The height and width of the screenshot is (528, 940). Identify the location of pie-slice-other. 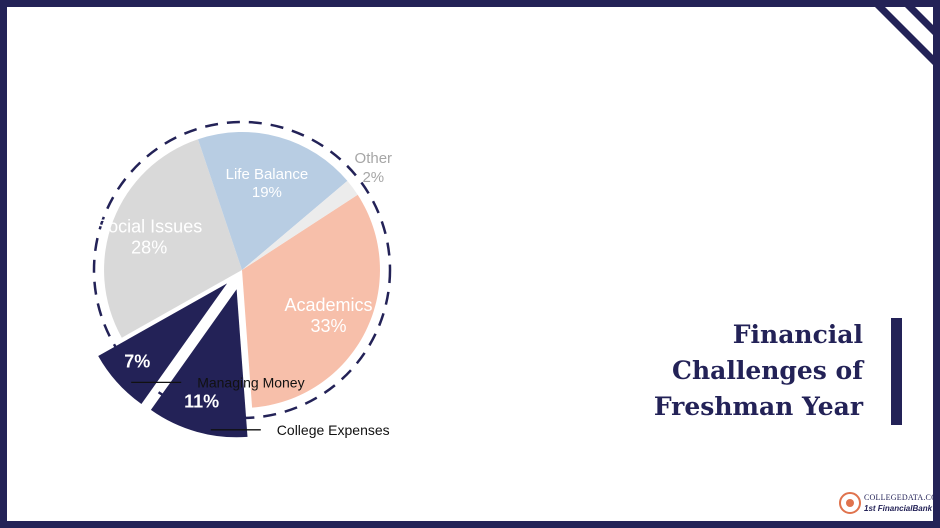
(300, 225).